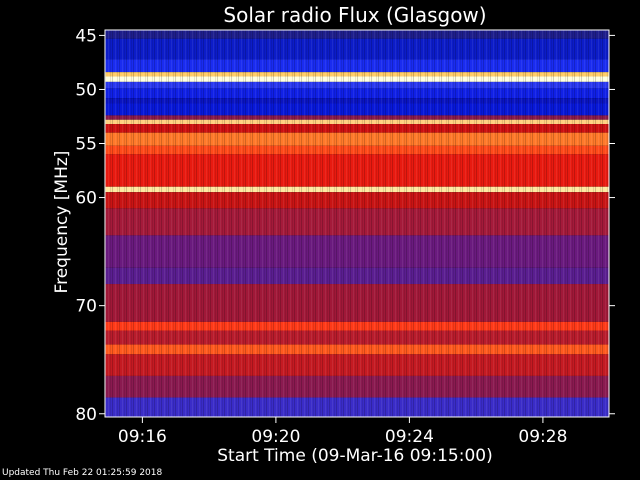 Image resolution: width=640 pixels, height=480 pixels. What do you see at coordinates (82, 473) in the screenshot?
I see `updated-timestamp: Updated Thu Feb 22 01:25:59 2018` at bounding box center [82, 473].